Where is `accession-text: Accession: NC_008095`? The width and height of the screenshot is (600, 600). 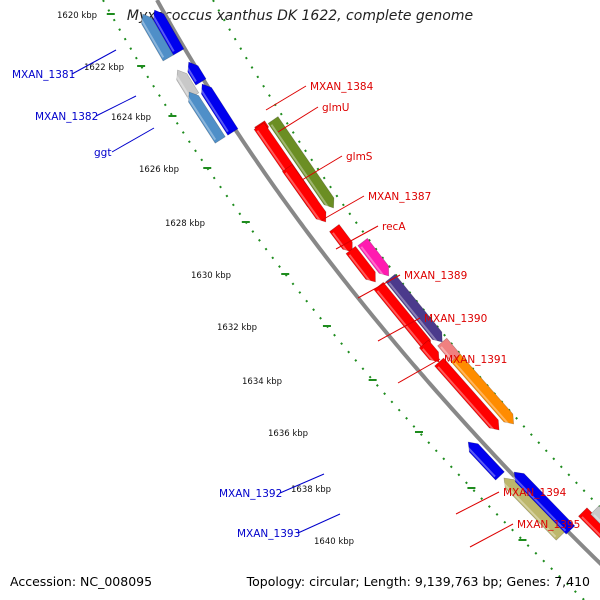 accession-text: Accession: NC_008095 is located at coordinates (81, 581).